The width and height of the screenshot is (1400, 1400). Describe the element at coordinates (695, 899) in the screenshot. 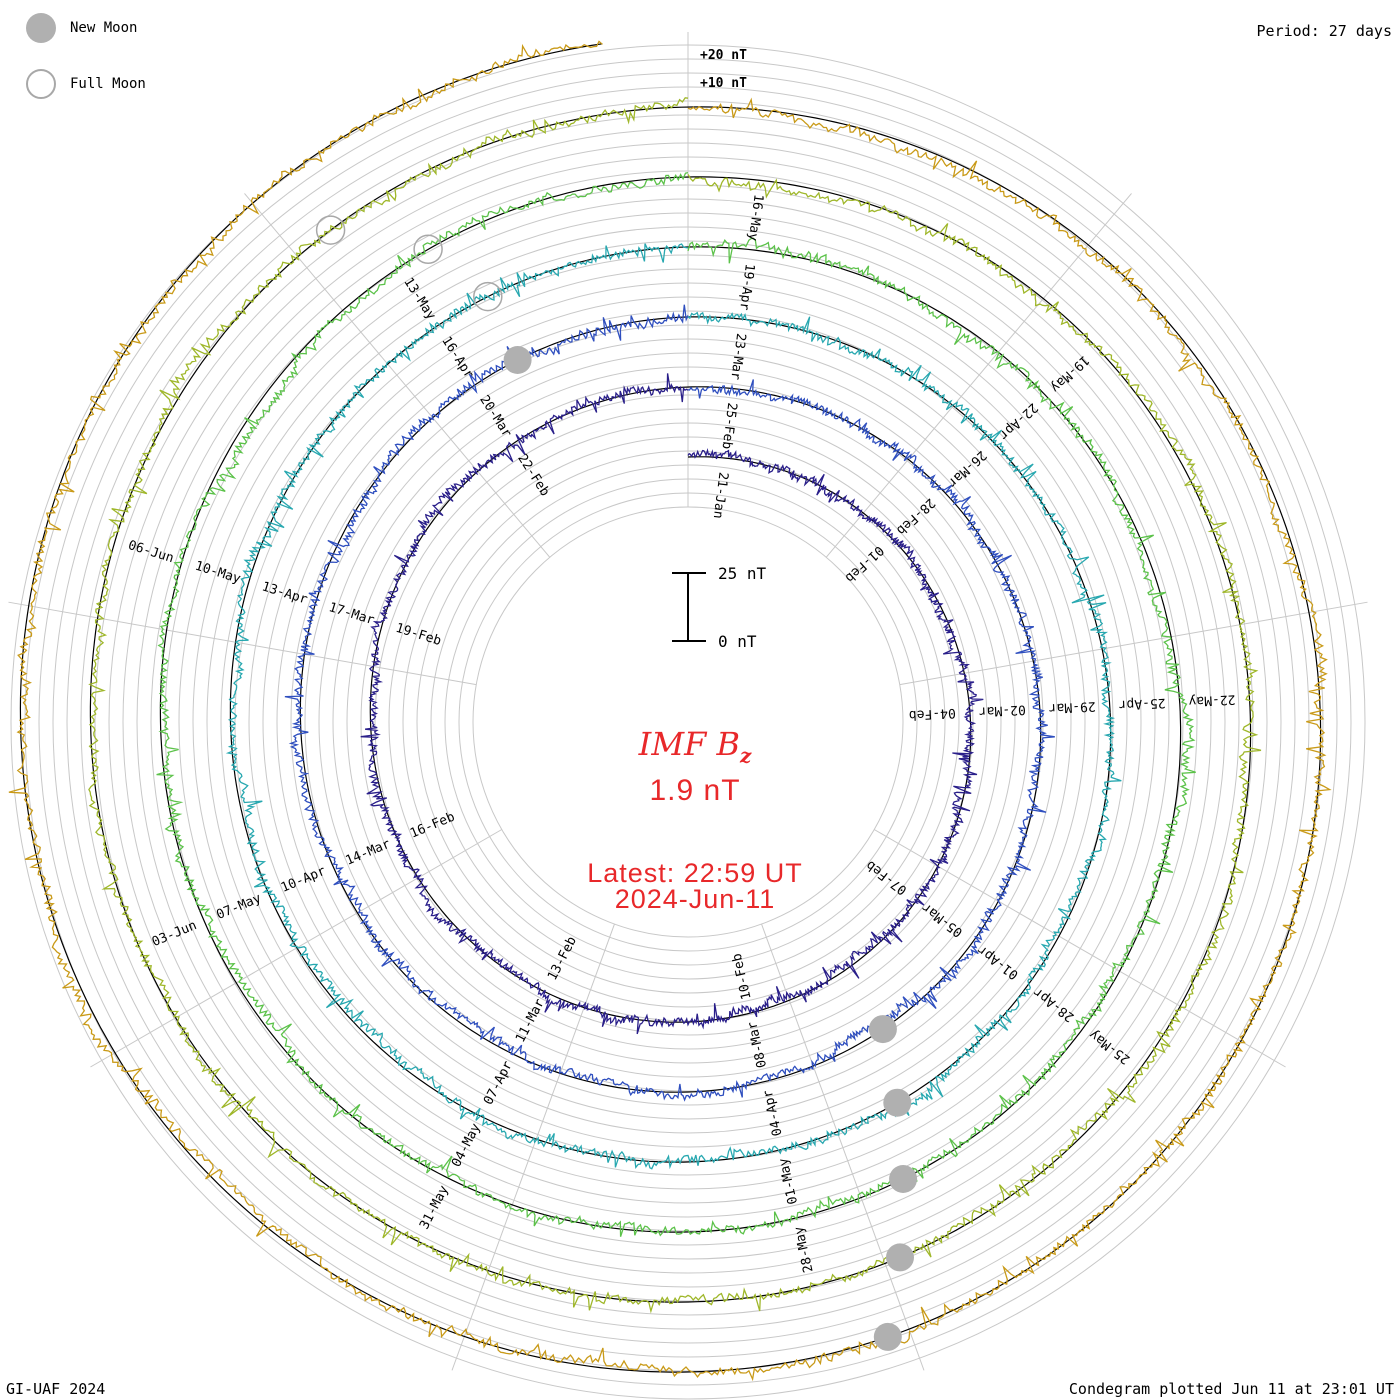

I see `latest-date: 2024-Jun-11` at that location.